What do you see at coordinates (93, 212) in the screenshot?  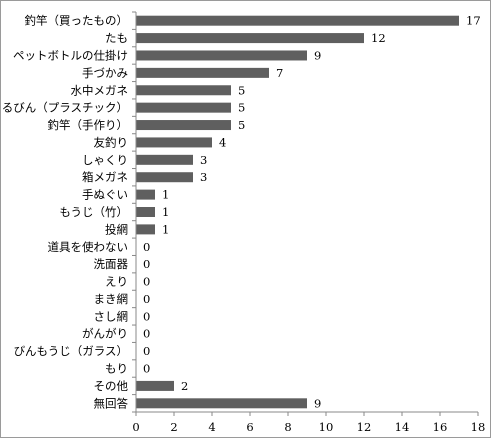 I see `category-label: もうじ（竹）` at bounding box center [93, 212].